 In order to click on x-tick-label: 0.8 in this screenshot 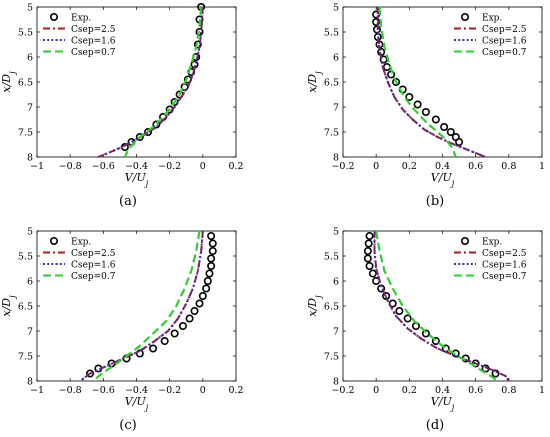, I will do `click(508, 166)`.